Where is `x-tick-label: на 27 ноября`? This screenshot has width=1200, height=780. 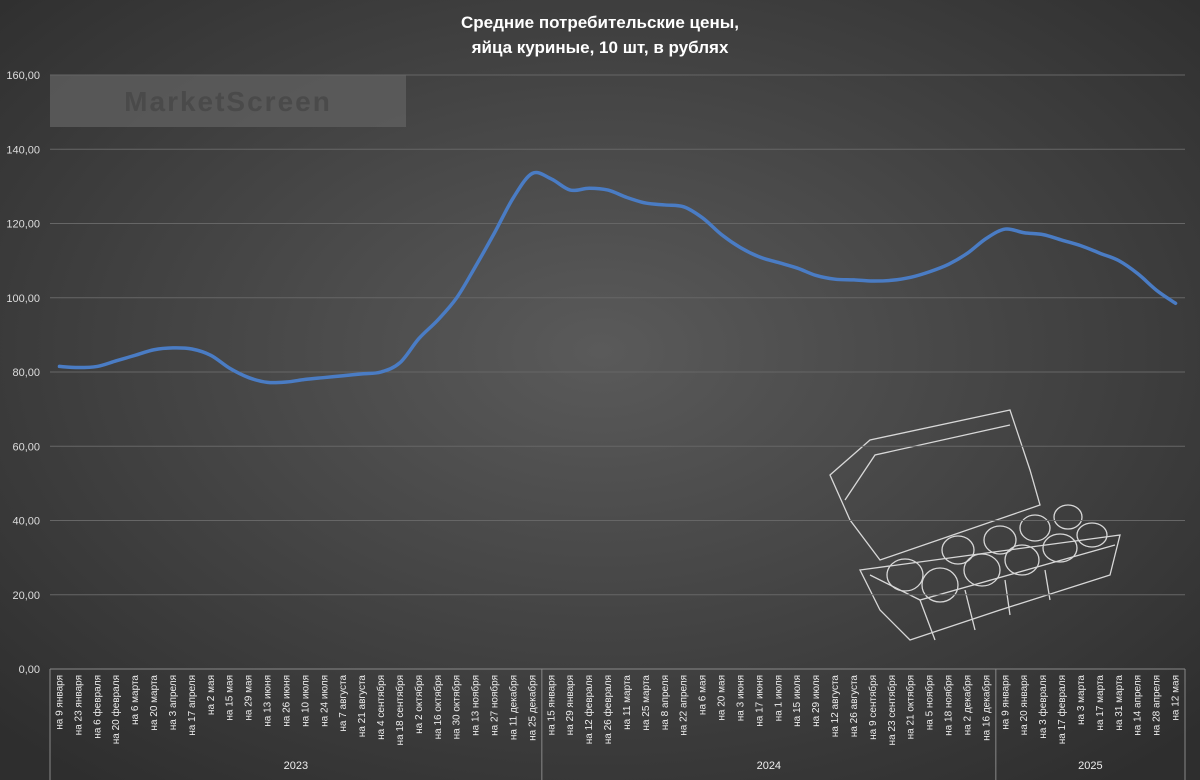 x-tick-label: на 27 ноября is located at coordinates (495, 705).